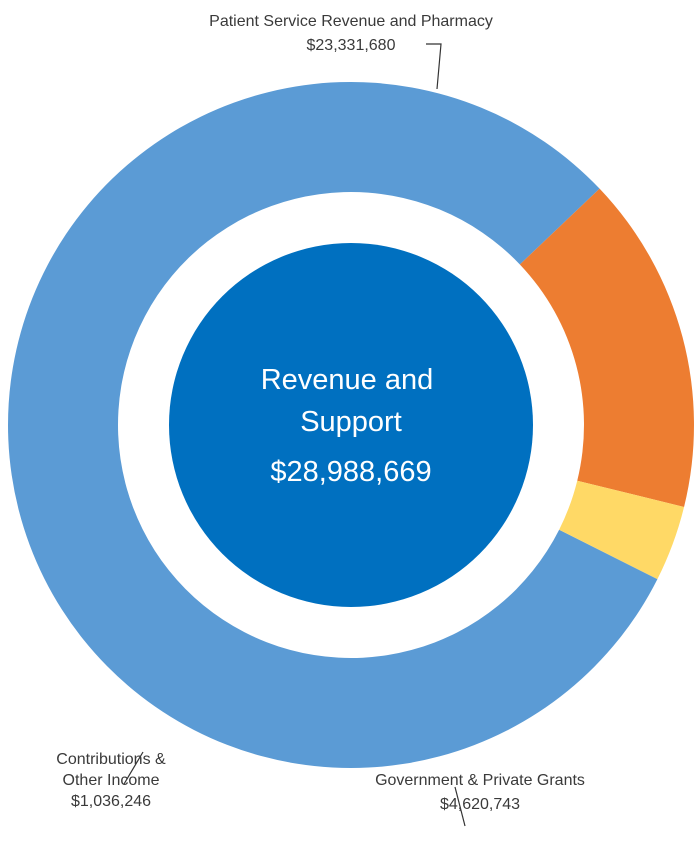  I want to click on slice-name-line-contributions-and-other-income: Contributions &, so click(111, 759).